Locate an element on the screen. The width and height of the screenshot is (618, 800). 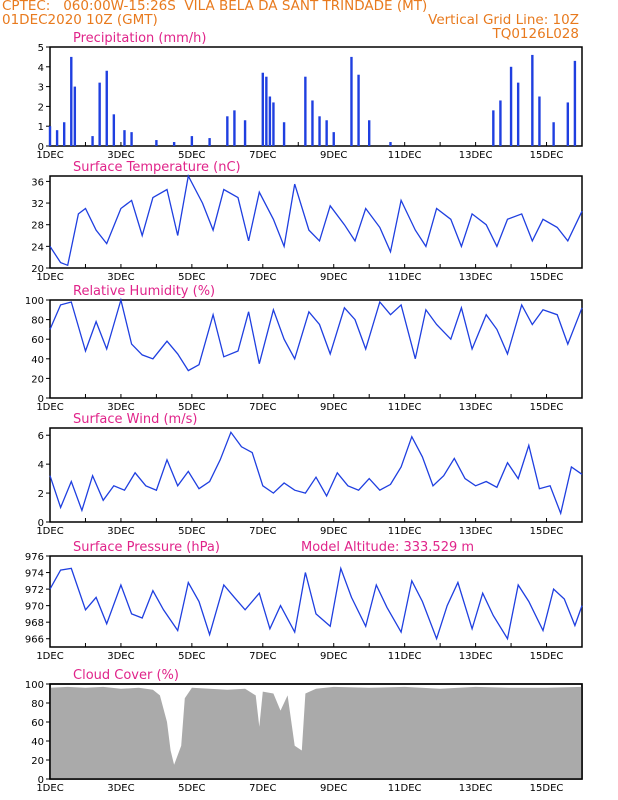
y-tick-label: 1 is located at coordinates (41, 127).